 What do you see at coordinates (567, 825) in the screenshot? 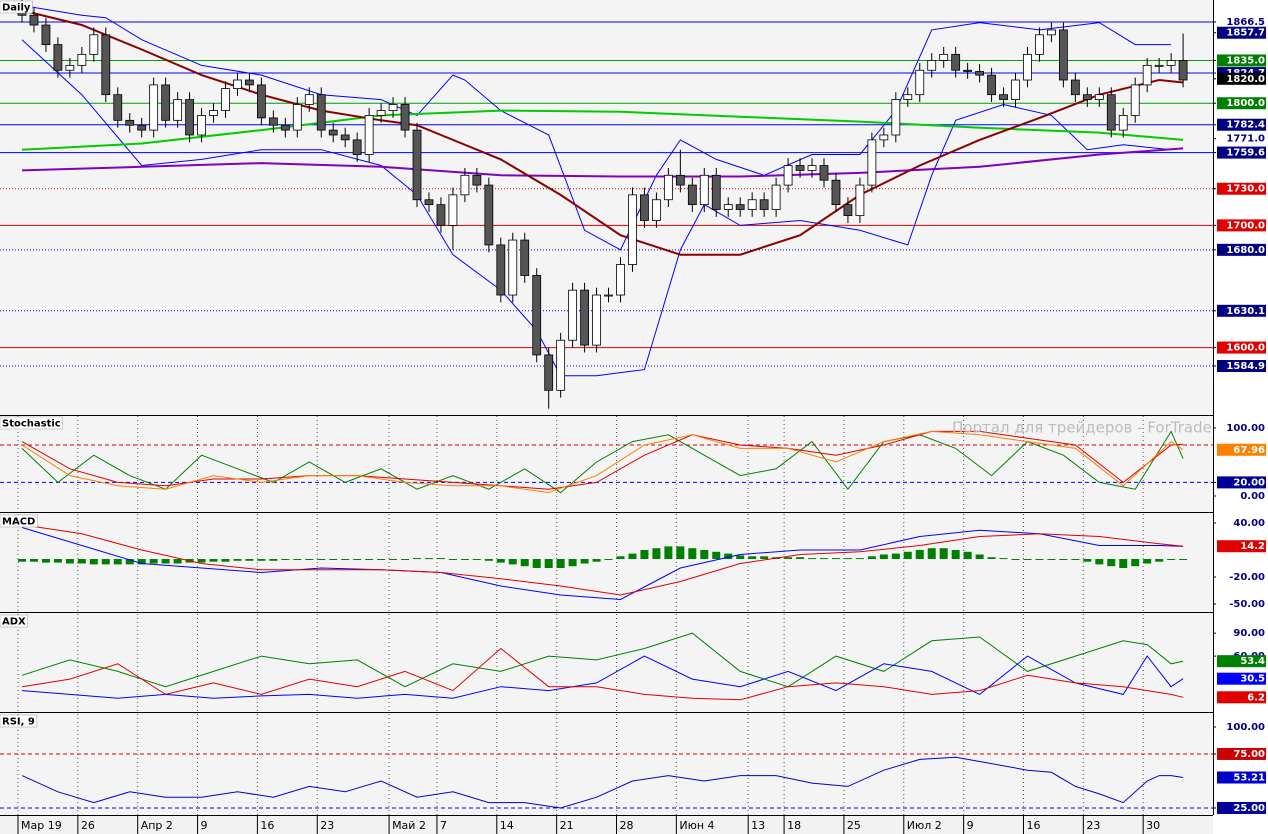
I see `x-tick-label: 21` at bounding box center [567, 825].